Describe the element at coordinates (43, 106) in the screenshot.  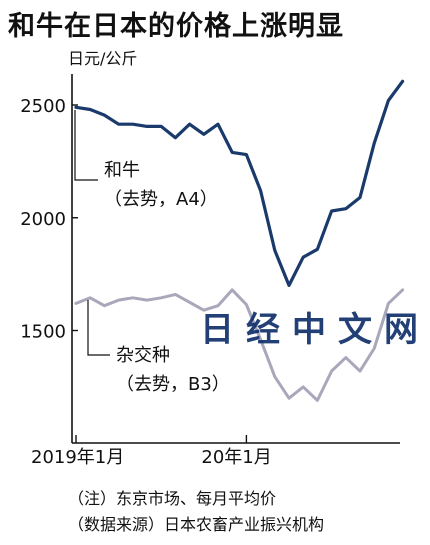
I see `y-tick-label-2500: 2500` at that location.